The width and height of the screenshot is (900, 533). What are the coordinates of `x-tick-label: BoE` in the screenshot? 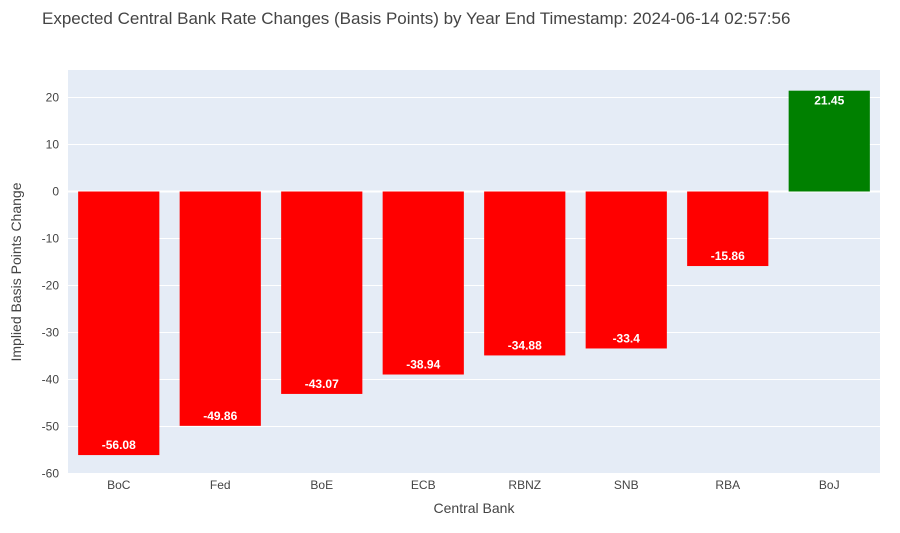 It's located at (321, 485).